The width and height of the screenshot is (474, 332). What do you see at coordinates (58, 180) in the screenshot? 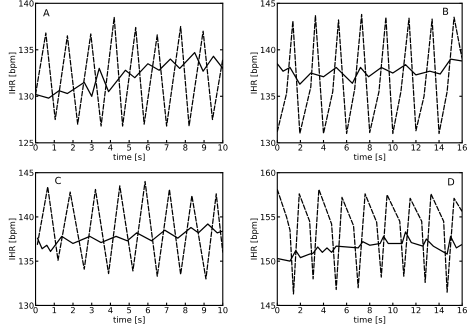
I see `annotation: C` at bounding box center [58, 180].